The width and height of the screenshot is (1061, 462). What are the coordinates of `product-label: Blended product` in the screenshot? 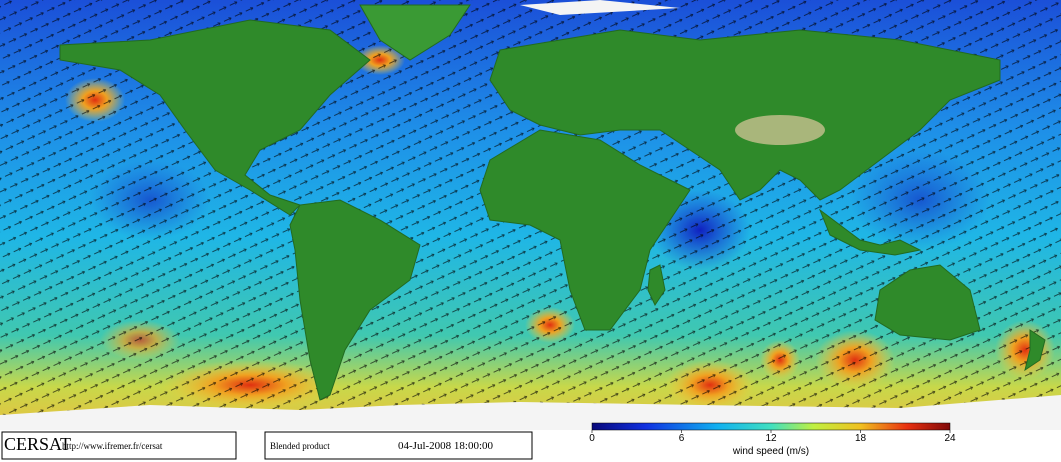 It's located at (300, 446).